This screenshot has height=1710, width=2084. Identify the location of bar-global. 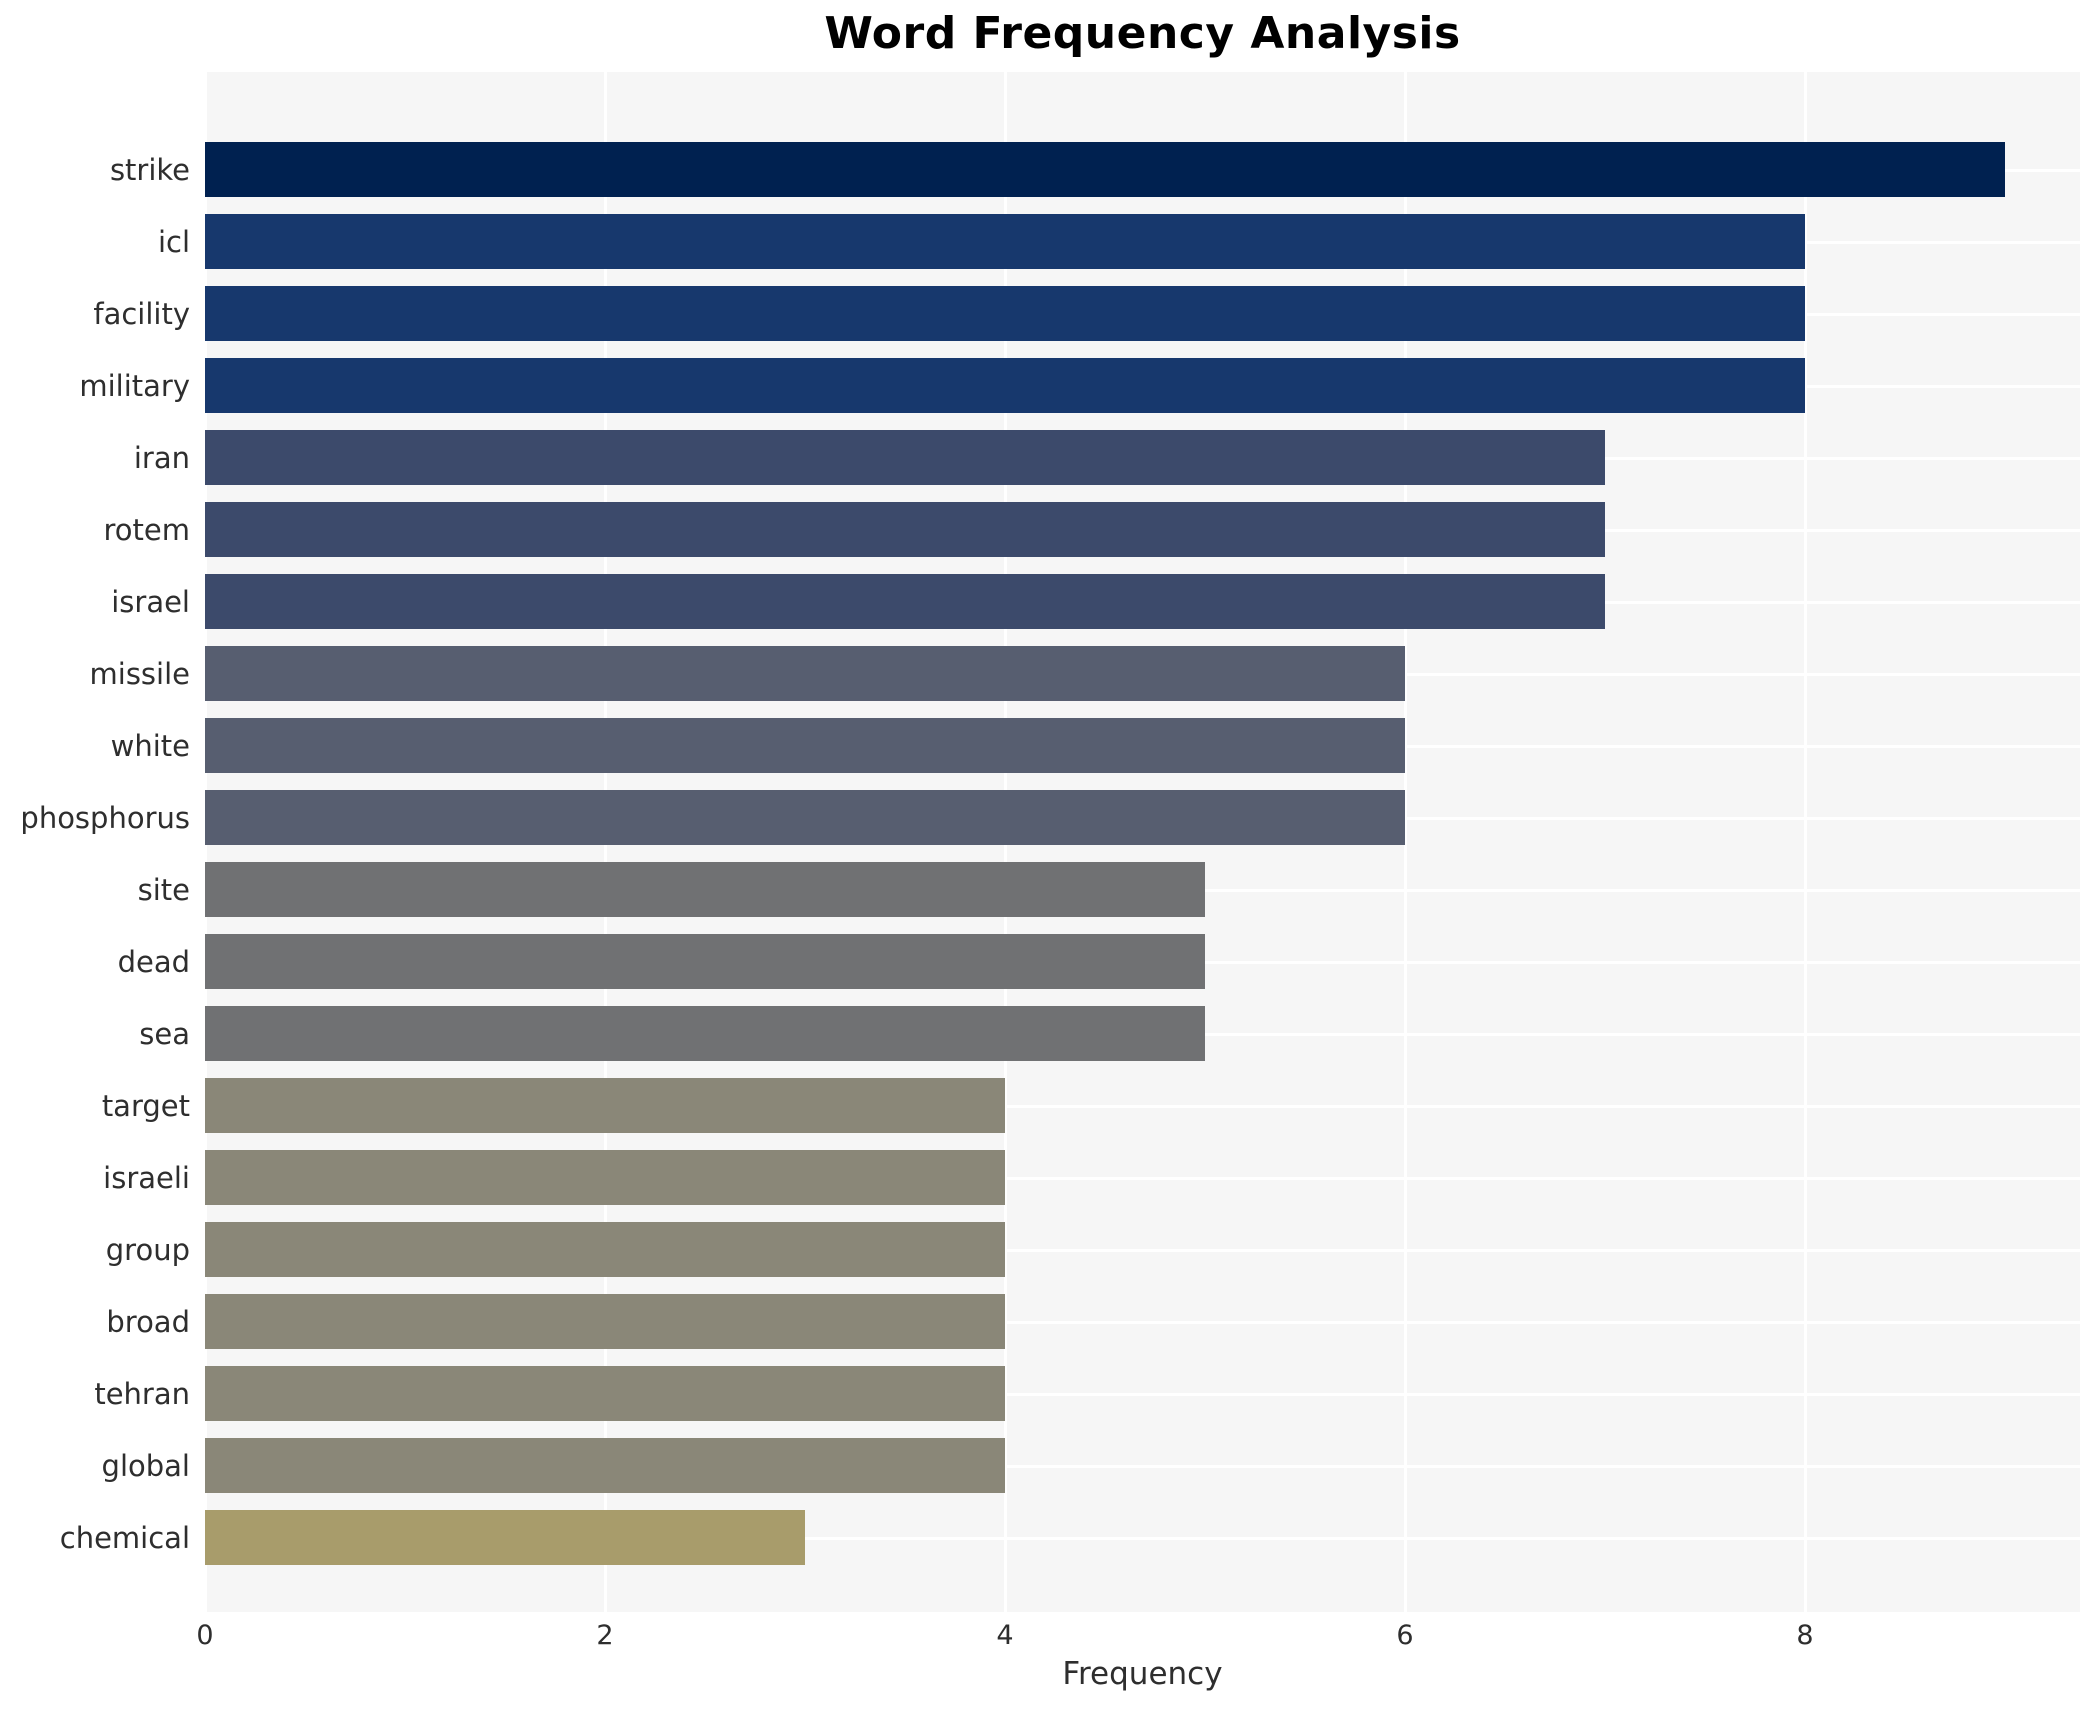
(605, 1465).